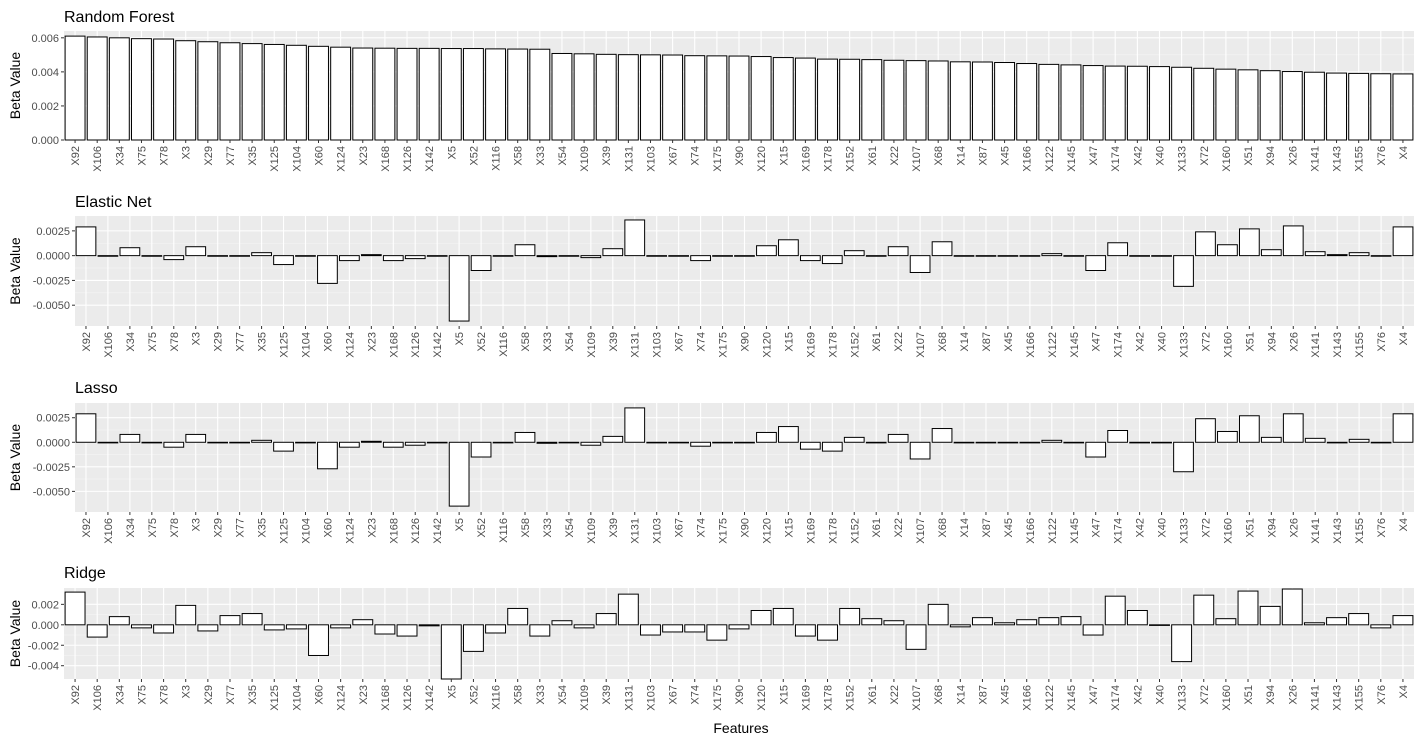 Image resolution: width=1422 pixels, height=742 pixels. Describe the element at coordinates (285, 345) in the screenshot. I see `x-tick-label: X125` at that location.